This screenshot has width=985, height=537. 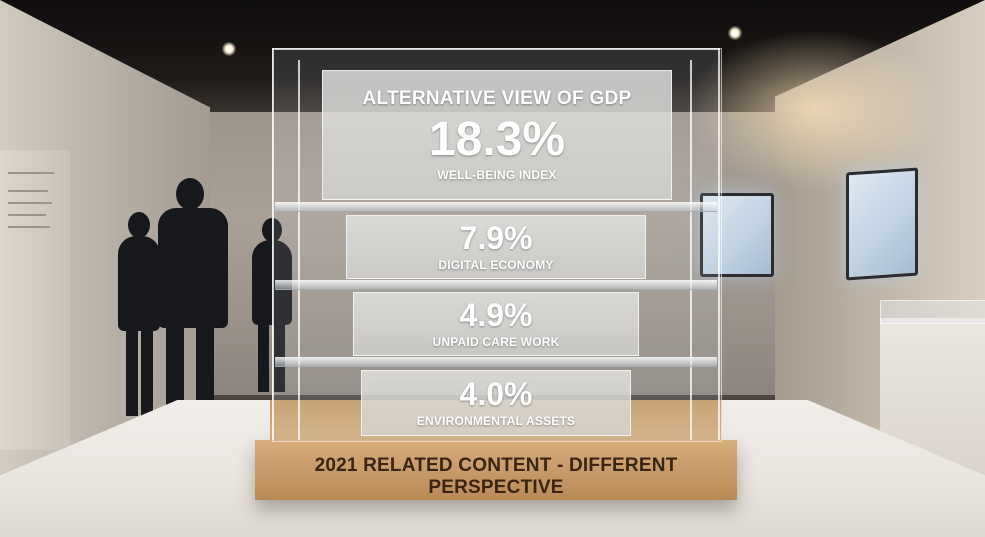 What do you see at coordinates (496, 394) in the screenshot?
I see `tier-value: 4.0%` at bounding box center [496, 394].